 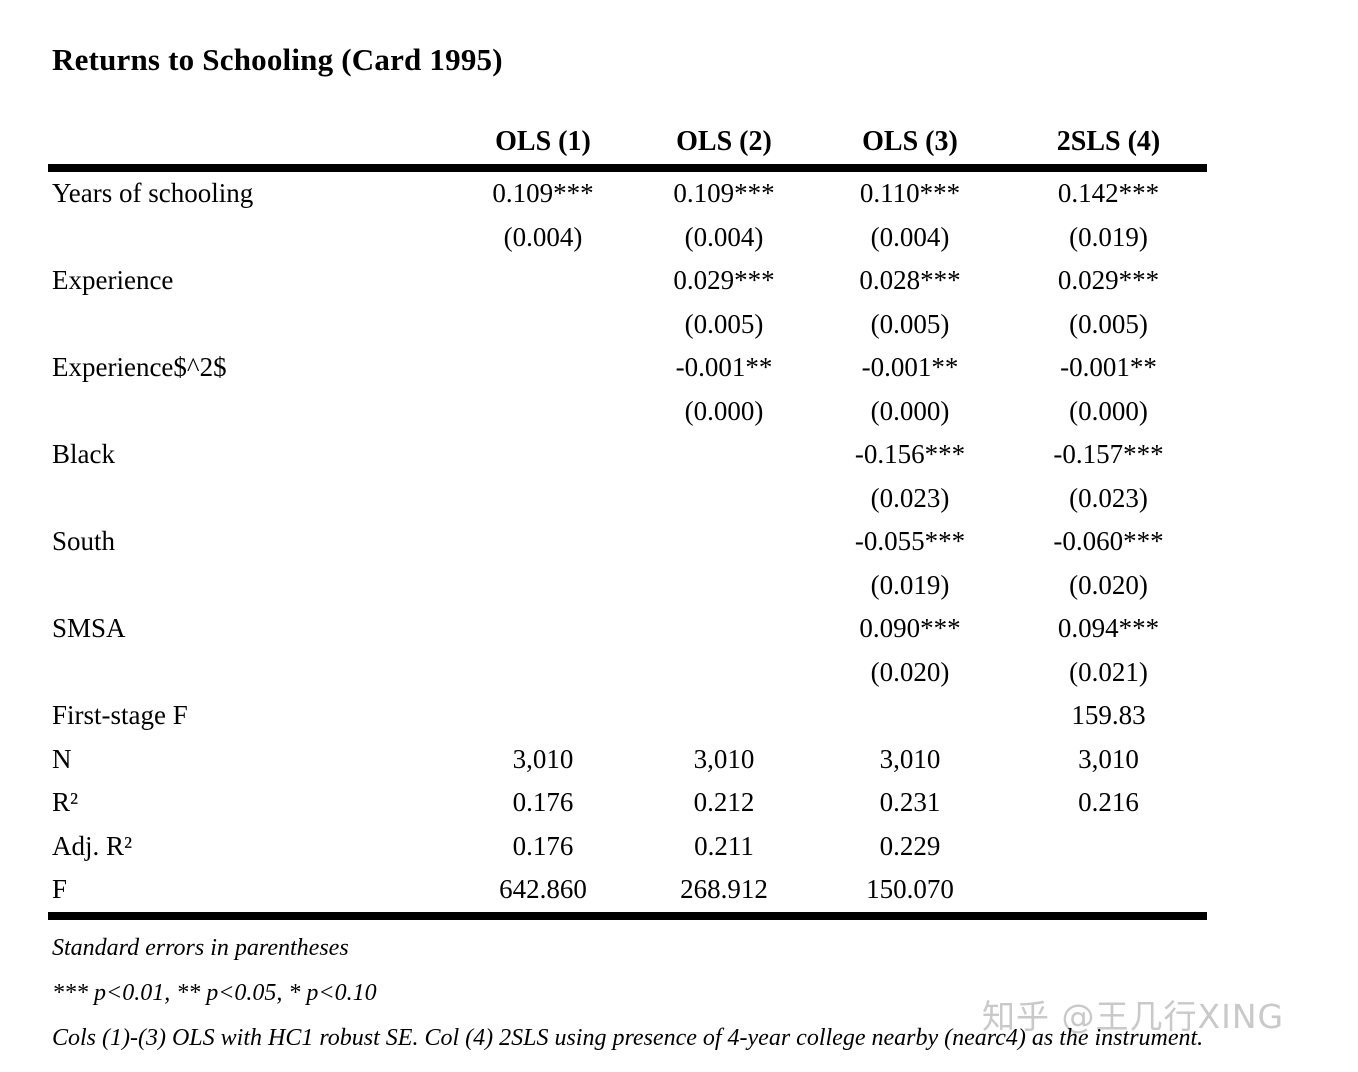 What do you see at coordinates (910, 541) in the screenshot?
I see `cell-value: -0.055***` at bounding box center [910, 541].